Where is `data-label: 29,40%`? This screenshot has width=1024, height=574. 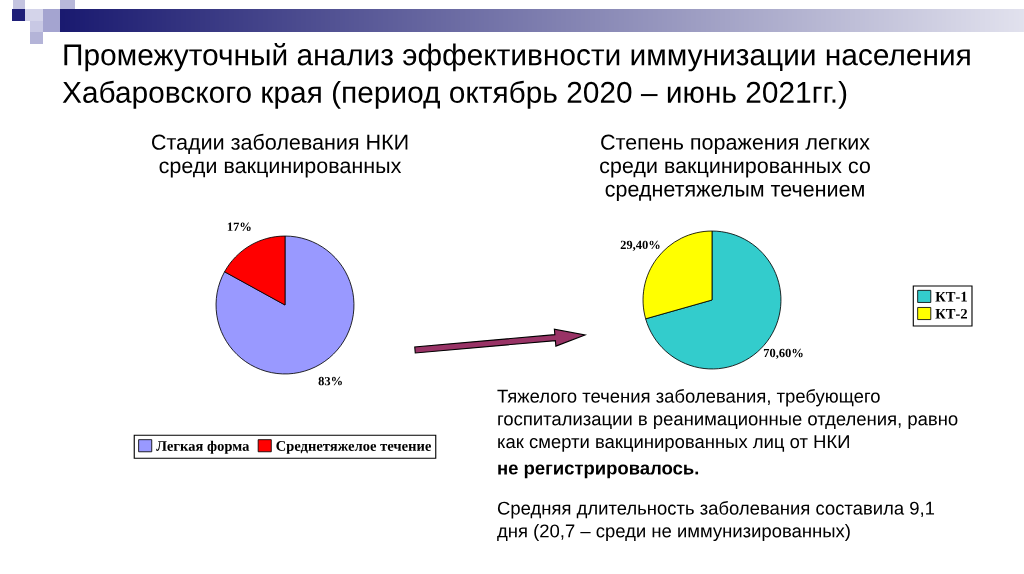
data-label: 29,40% is located at coordinates (640, 245).